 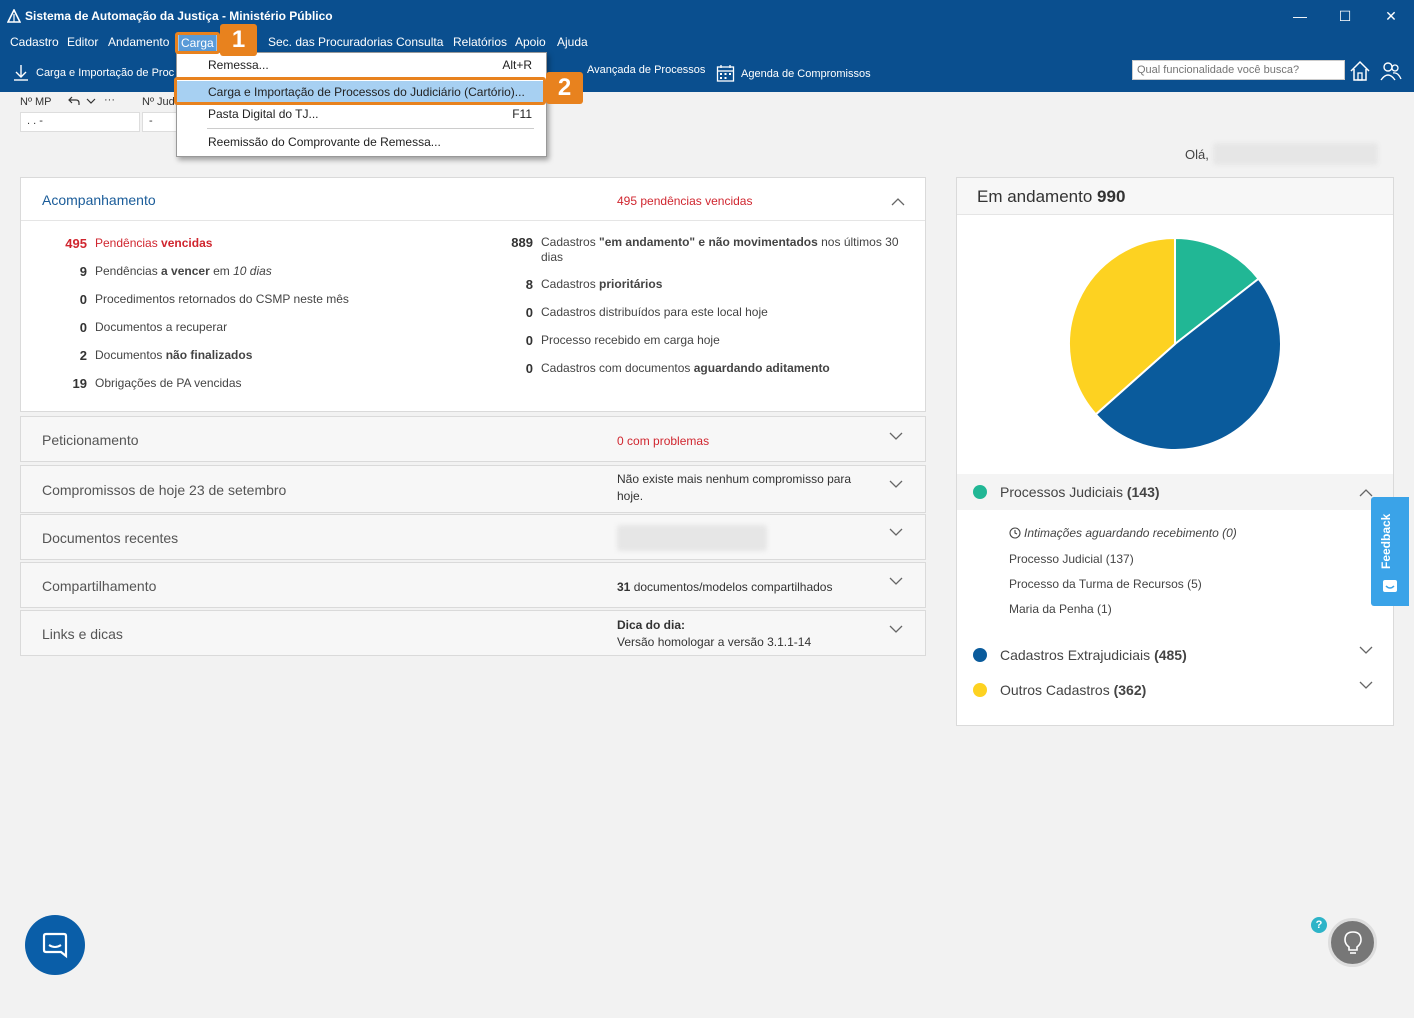 What do you see at coordinates (223, 383) in the screenshot?
I see `metric-row: 19 Obrigações de PA vencidas` at bounding box center [223, 383].